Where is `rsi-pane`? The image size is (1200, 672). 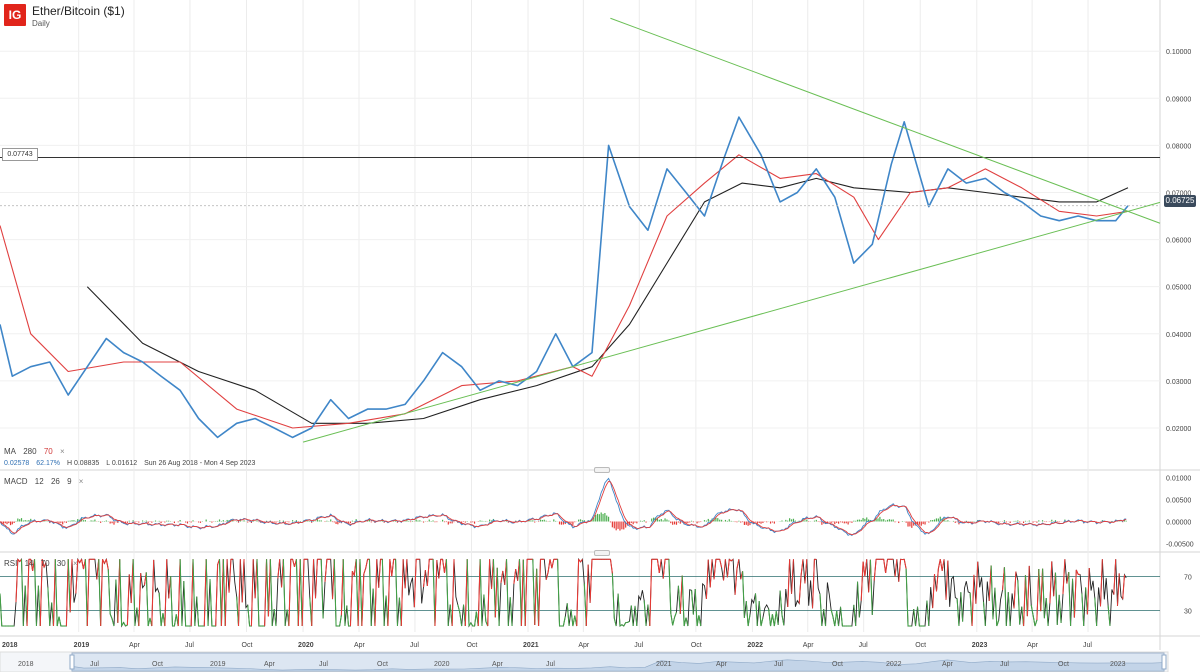 rsi-pane is located at coordinates (580, 592).